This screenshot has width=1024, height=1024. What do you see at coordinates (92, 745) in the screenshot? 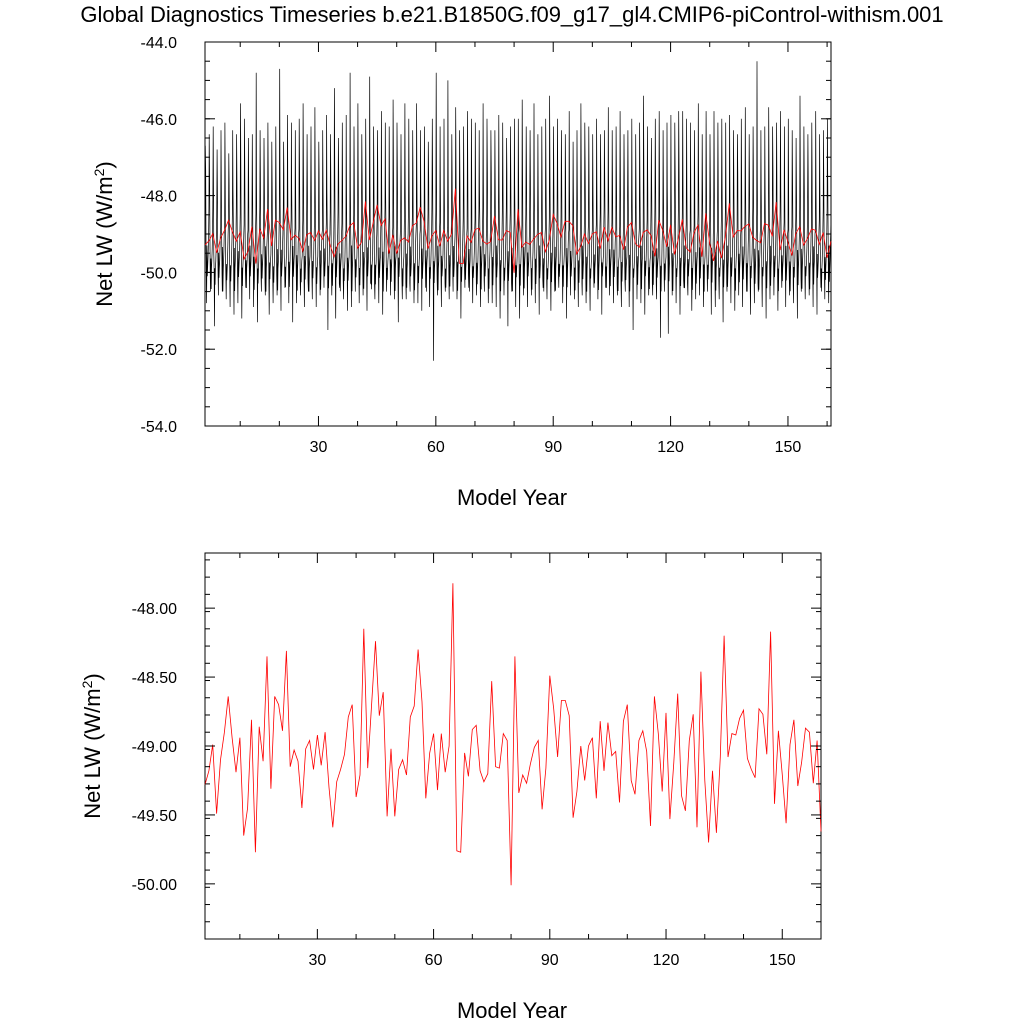
I see `bottom-ylabel: Net LW (W/m2)` at bounding box center [92, 745].